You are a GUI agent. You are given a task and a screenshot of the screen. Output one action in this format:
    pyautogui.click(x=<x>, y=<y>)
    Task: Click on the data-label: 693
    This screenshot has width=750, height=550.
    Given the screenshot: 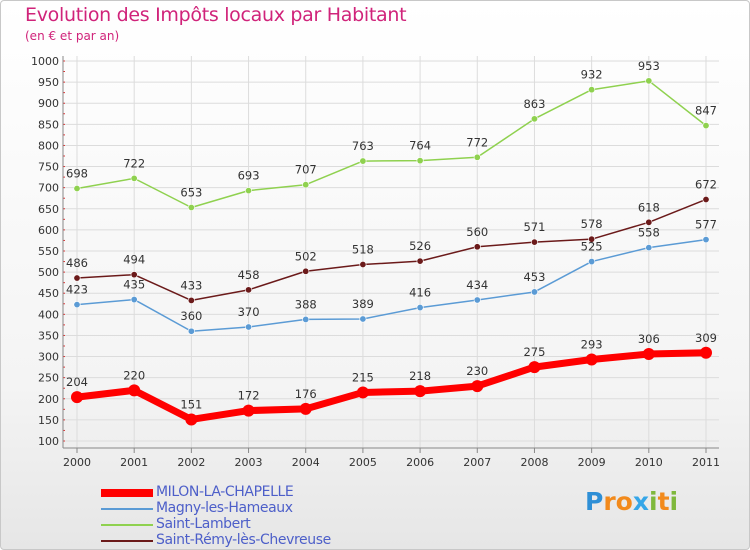 What is the action you would take?
    pyautogui.click(x=249, y=176)
    